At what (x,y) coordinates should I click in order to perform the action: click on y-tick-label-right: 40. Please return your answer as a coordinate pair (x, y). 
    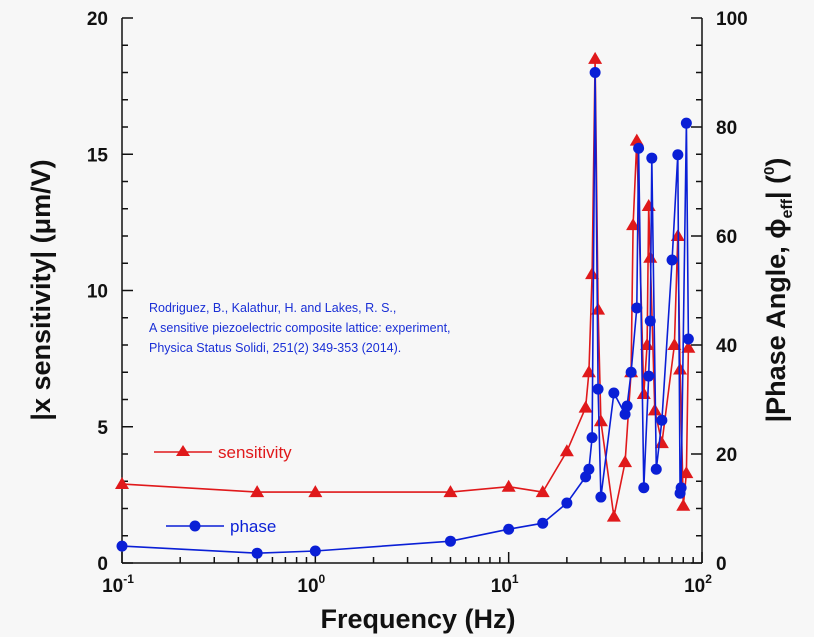
    Looking at the image, I should click on (726, 346).